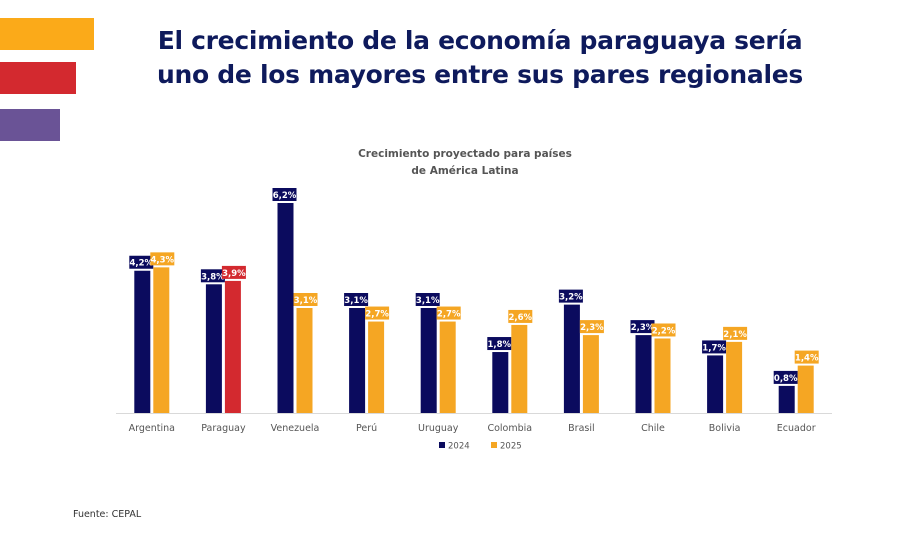 The width and height of the screenshot is (899, 535). Describe the element at coordinates (494, 445) in the screenshot. I see `legend-swatch-2025` at that location.